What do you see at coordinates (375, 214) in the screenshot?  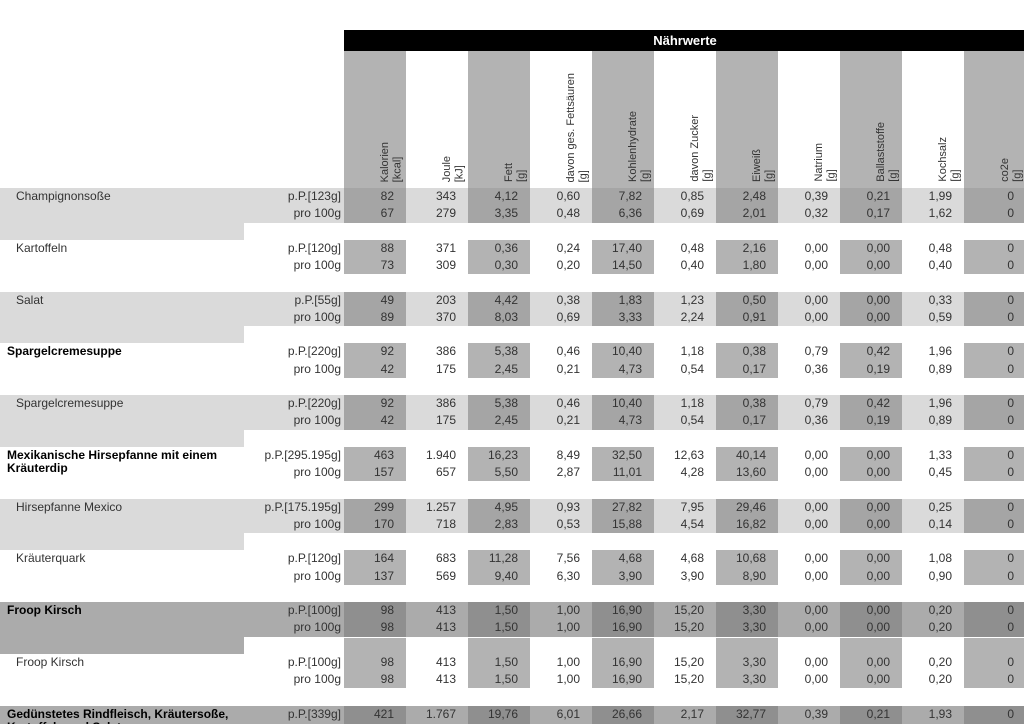 I see `value-cell-kalorien: 67` at bounding box center [375, 214].